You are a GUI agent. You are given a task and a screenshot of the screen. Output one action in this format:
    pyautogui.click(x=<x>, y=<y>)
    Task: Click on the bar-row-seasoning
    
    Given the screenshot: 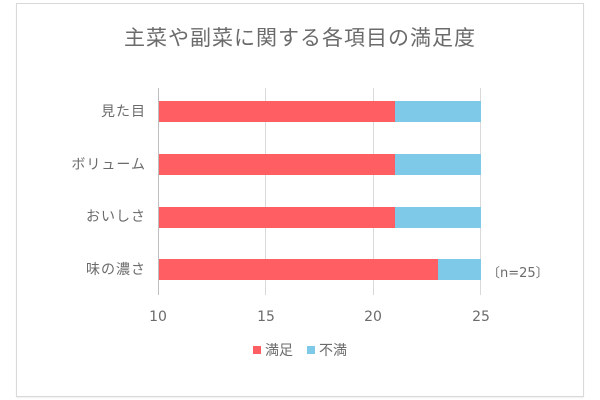 What is the action you would take?
    pyautogui.click(x=320, y=269)
    